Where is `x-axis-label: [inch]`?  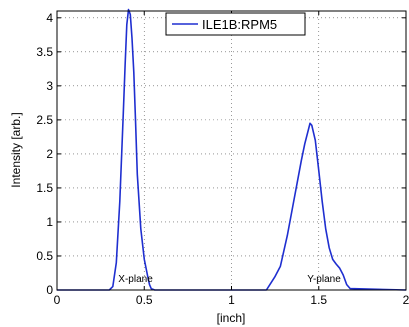
x-axis-label: [inch] is located at coordinates (231, 318).